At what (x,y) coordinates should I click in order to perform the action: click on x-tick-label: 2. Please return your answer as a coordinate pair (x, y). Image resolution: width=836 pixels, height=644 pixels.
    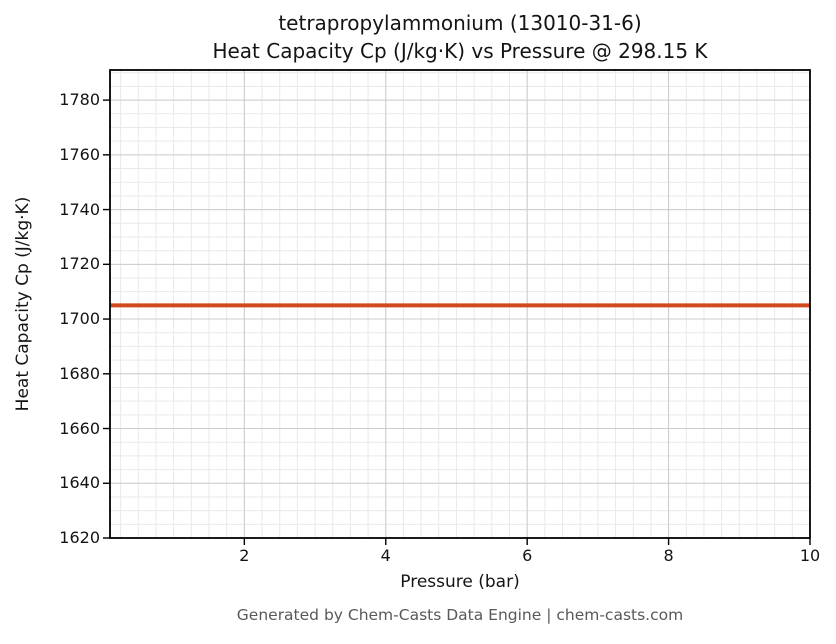
    Looking at the image, I should click on (244, 555).